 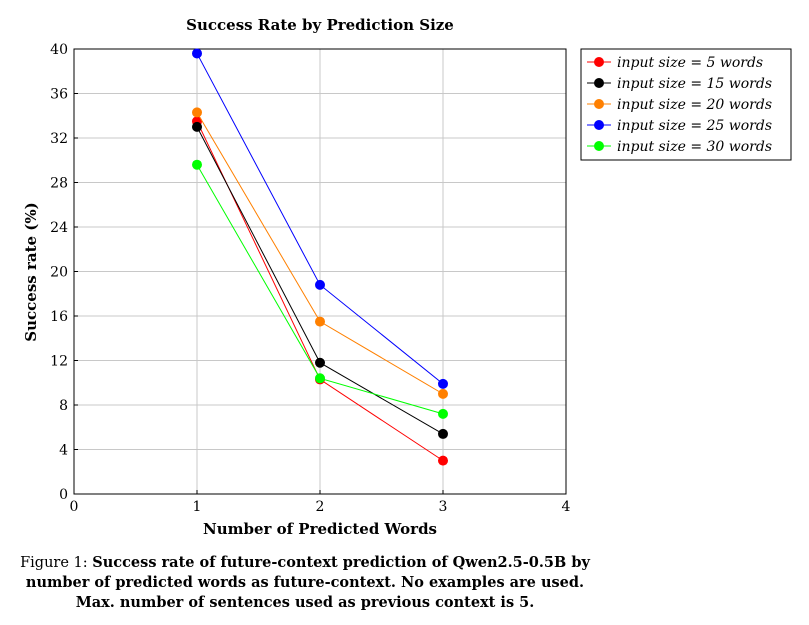 What do you see at coordinates (59, 228) in the screenshot?
I see `y-tick-label: 24` at bounding box center [59, 228].